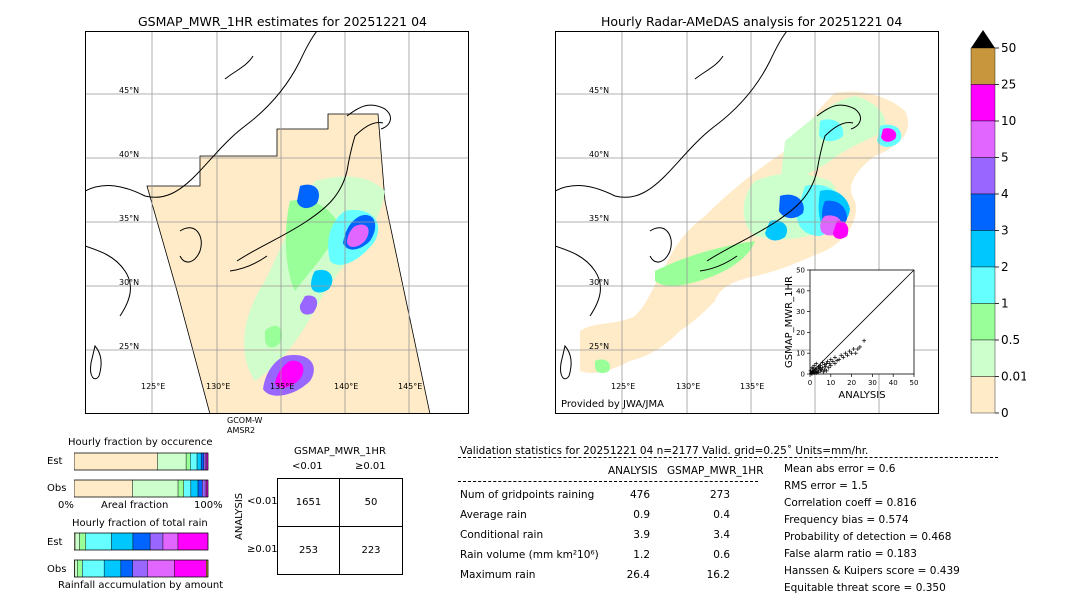 The image size is (1080, 612). What do you see at coordinates (800, 312) in the screenshot?
I see `scatter-ytick-3: 30` at bounding box center [800, 312].